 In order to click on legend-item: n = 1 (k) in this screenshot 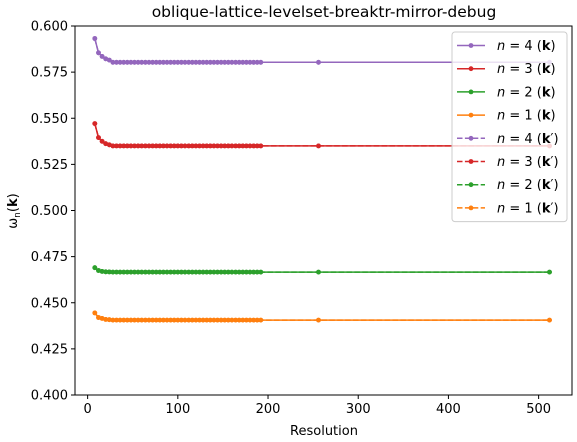, I will do `click(506, 116)`.